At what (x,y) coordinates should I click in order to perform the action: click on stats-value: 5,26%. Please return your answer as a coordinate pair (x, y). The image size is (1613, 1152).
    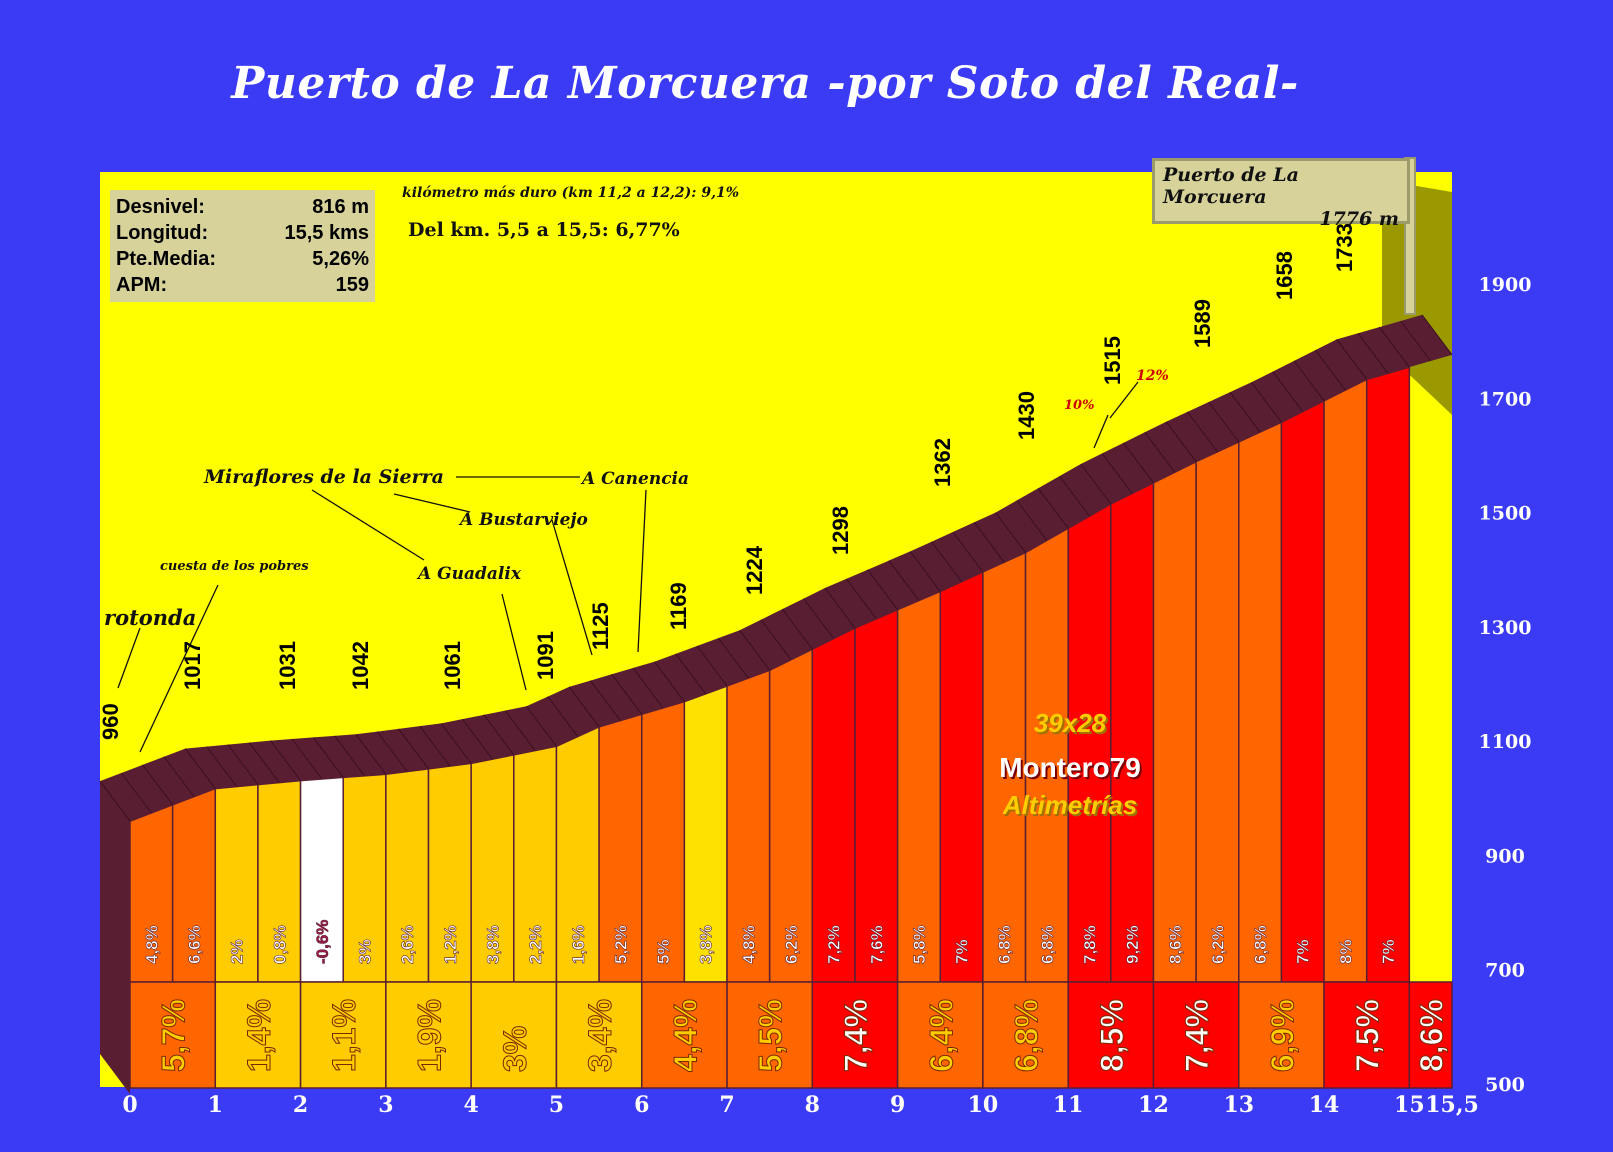
    Looking at the image, I should click on (340, 259).